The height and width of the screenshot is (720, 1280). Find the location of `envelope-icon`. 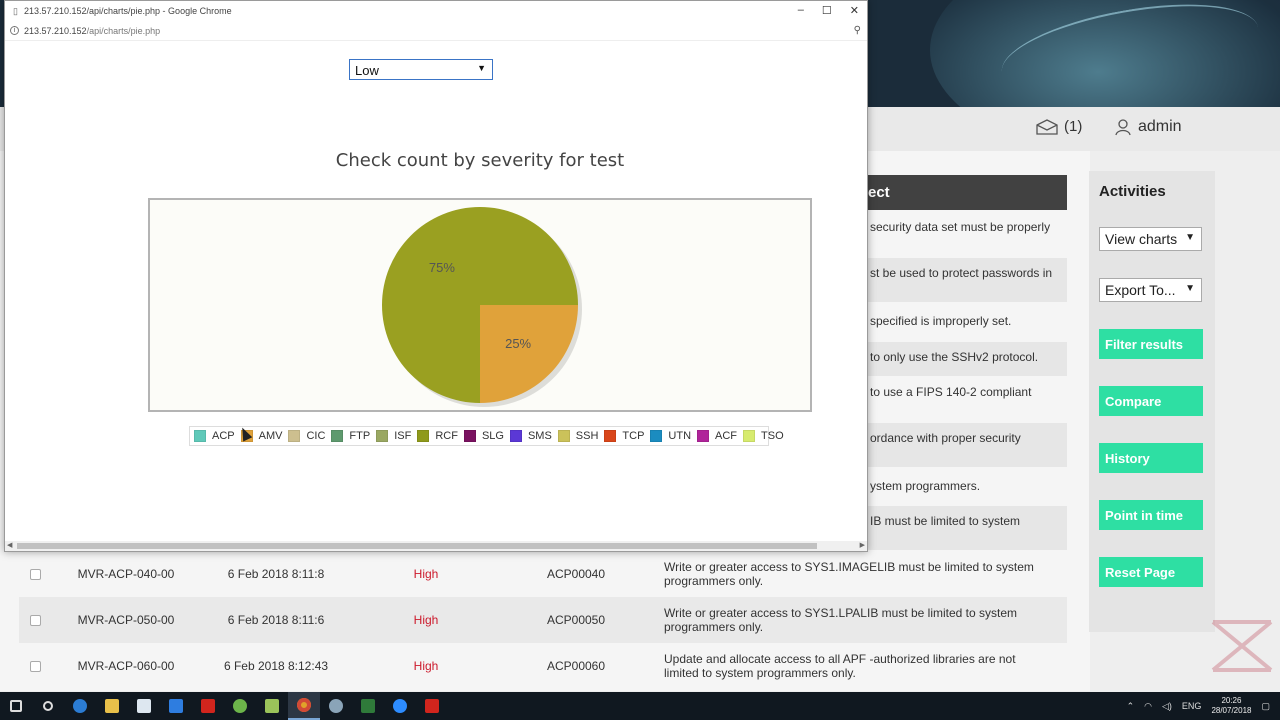

envelope-icon is located at coordinates (1047, 126).